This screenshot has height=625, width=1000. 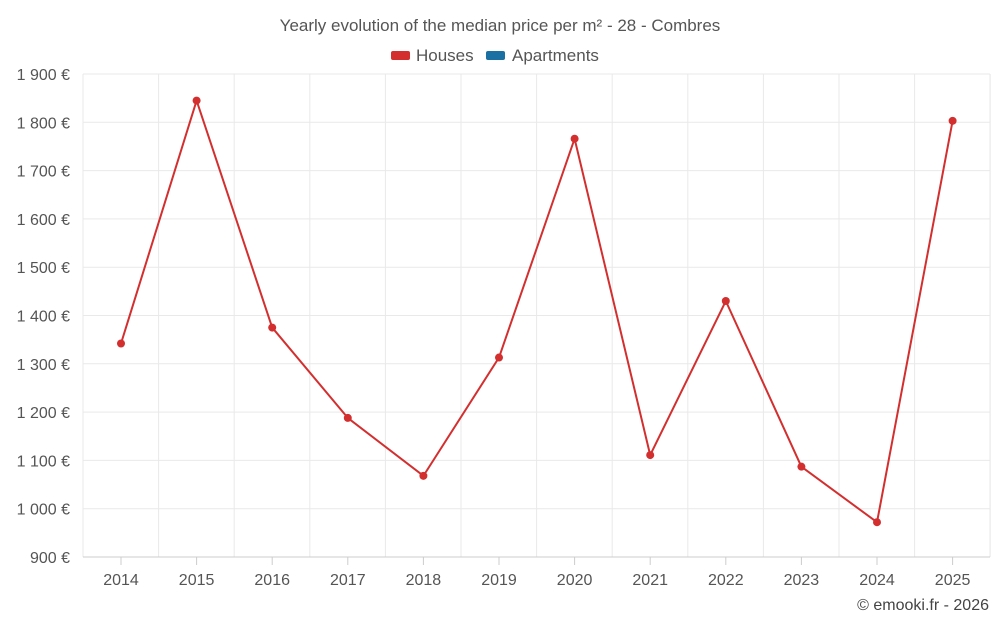 What do you see at coordinates (499, 357) in the screenshot?
I see `data-point-houses-2019` at bounding box center [499, 357].